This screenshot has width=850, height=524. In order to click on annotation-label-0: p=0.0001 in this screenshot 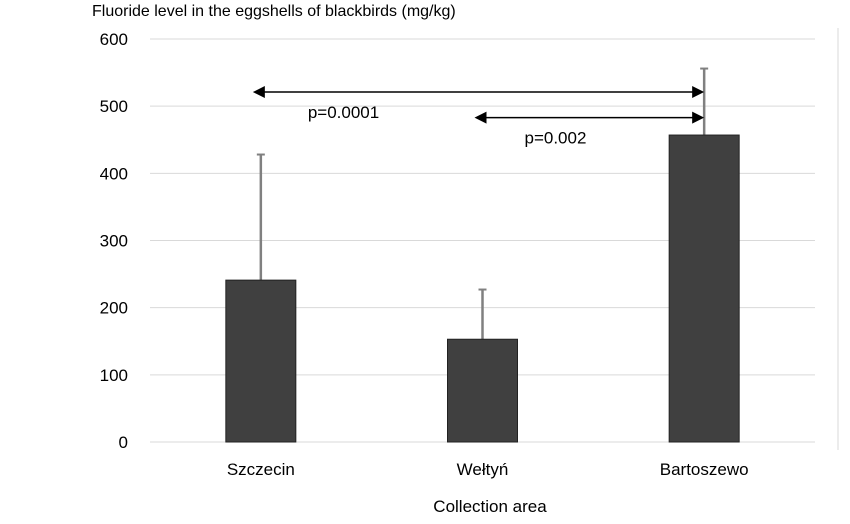, I will do `click(343, 112)`.